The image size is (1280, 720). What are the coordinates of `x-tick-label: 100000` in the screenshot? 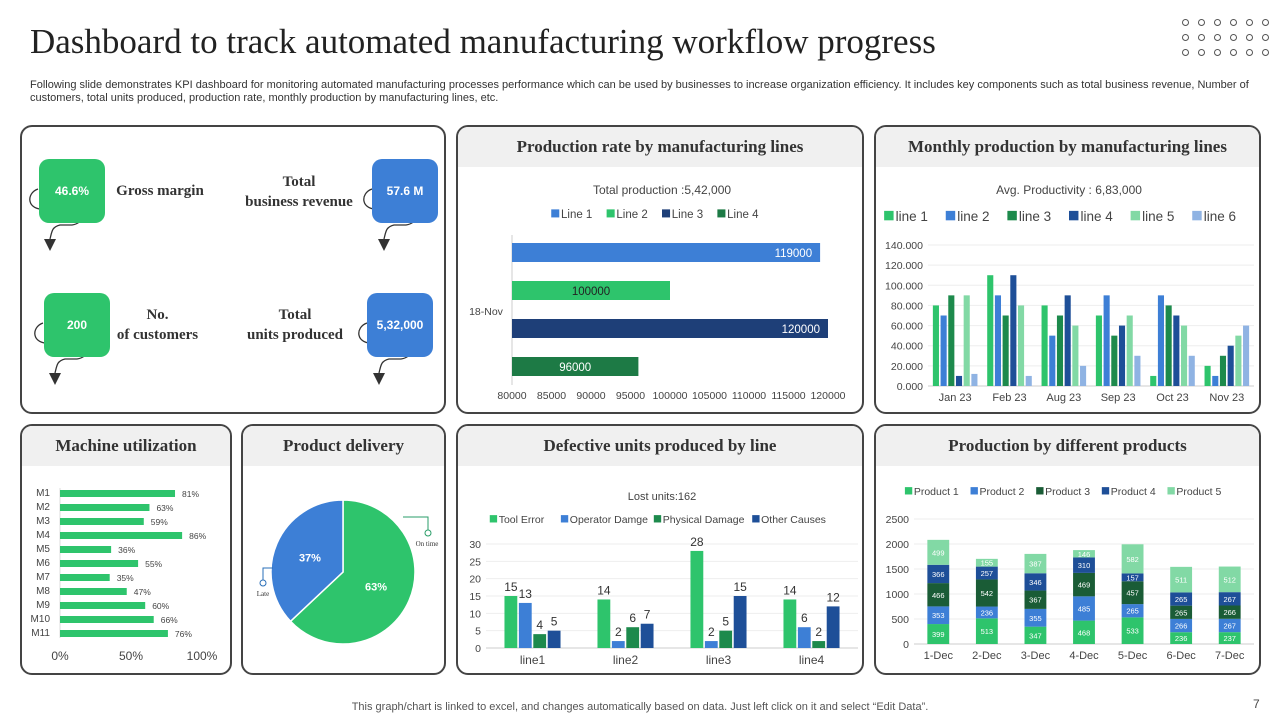 It's located at (669, 396).